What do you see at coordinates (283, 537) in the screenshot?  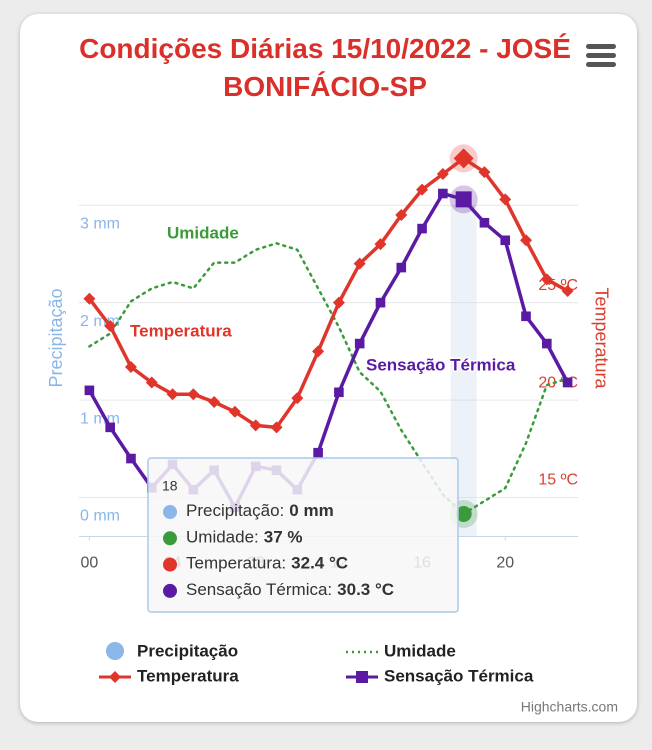 I see `tooltip-value: 37 %` at bounding box center [283, 537].